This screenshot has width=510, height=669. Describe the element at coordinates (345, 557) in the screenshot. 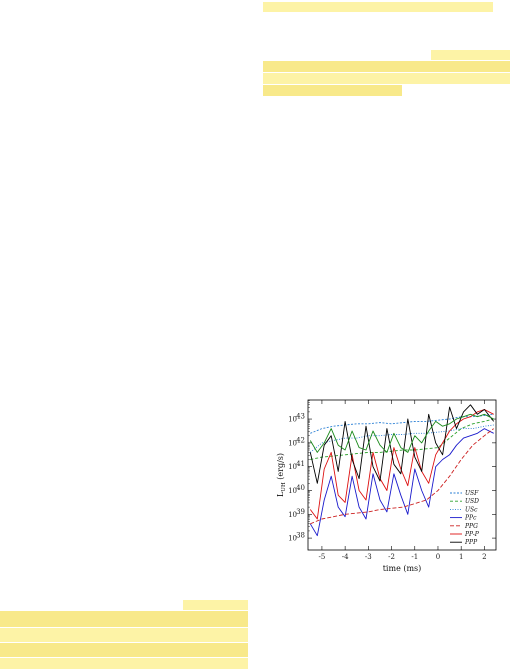

I see `x-tick-label: -4` at that location.